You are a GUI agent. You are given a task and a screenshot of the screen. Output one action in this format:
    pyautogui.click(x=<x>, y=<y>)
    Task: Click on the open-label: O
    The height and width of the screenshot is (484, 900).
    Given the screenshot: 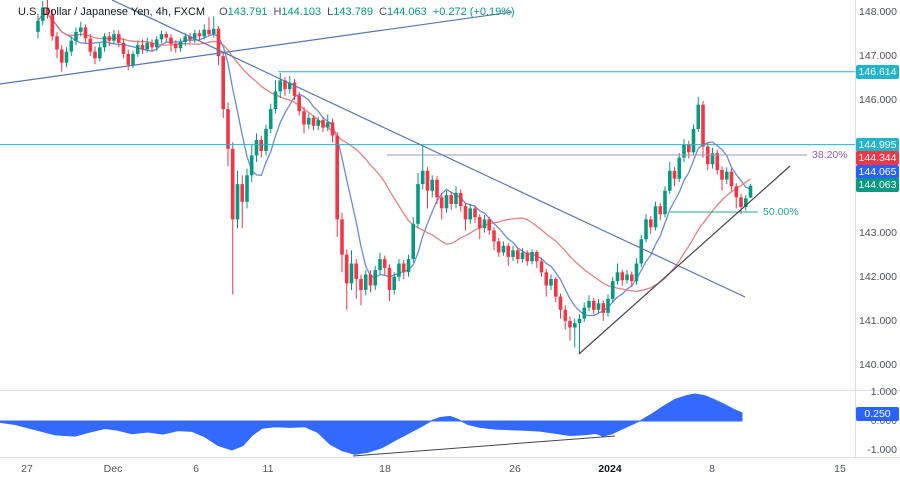 What is the action you would take?
    pyautogui.click(x=223, y=12)
    